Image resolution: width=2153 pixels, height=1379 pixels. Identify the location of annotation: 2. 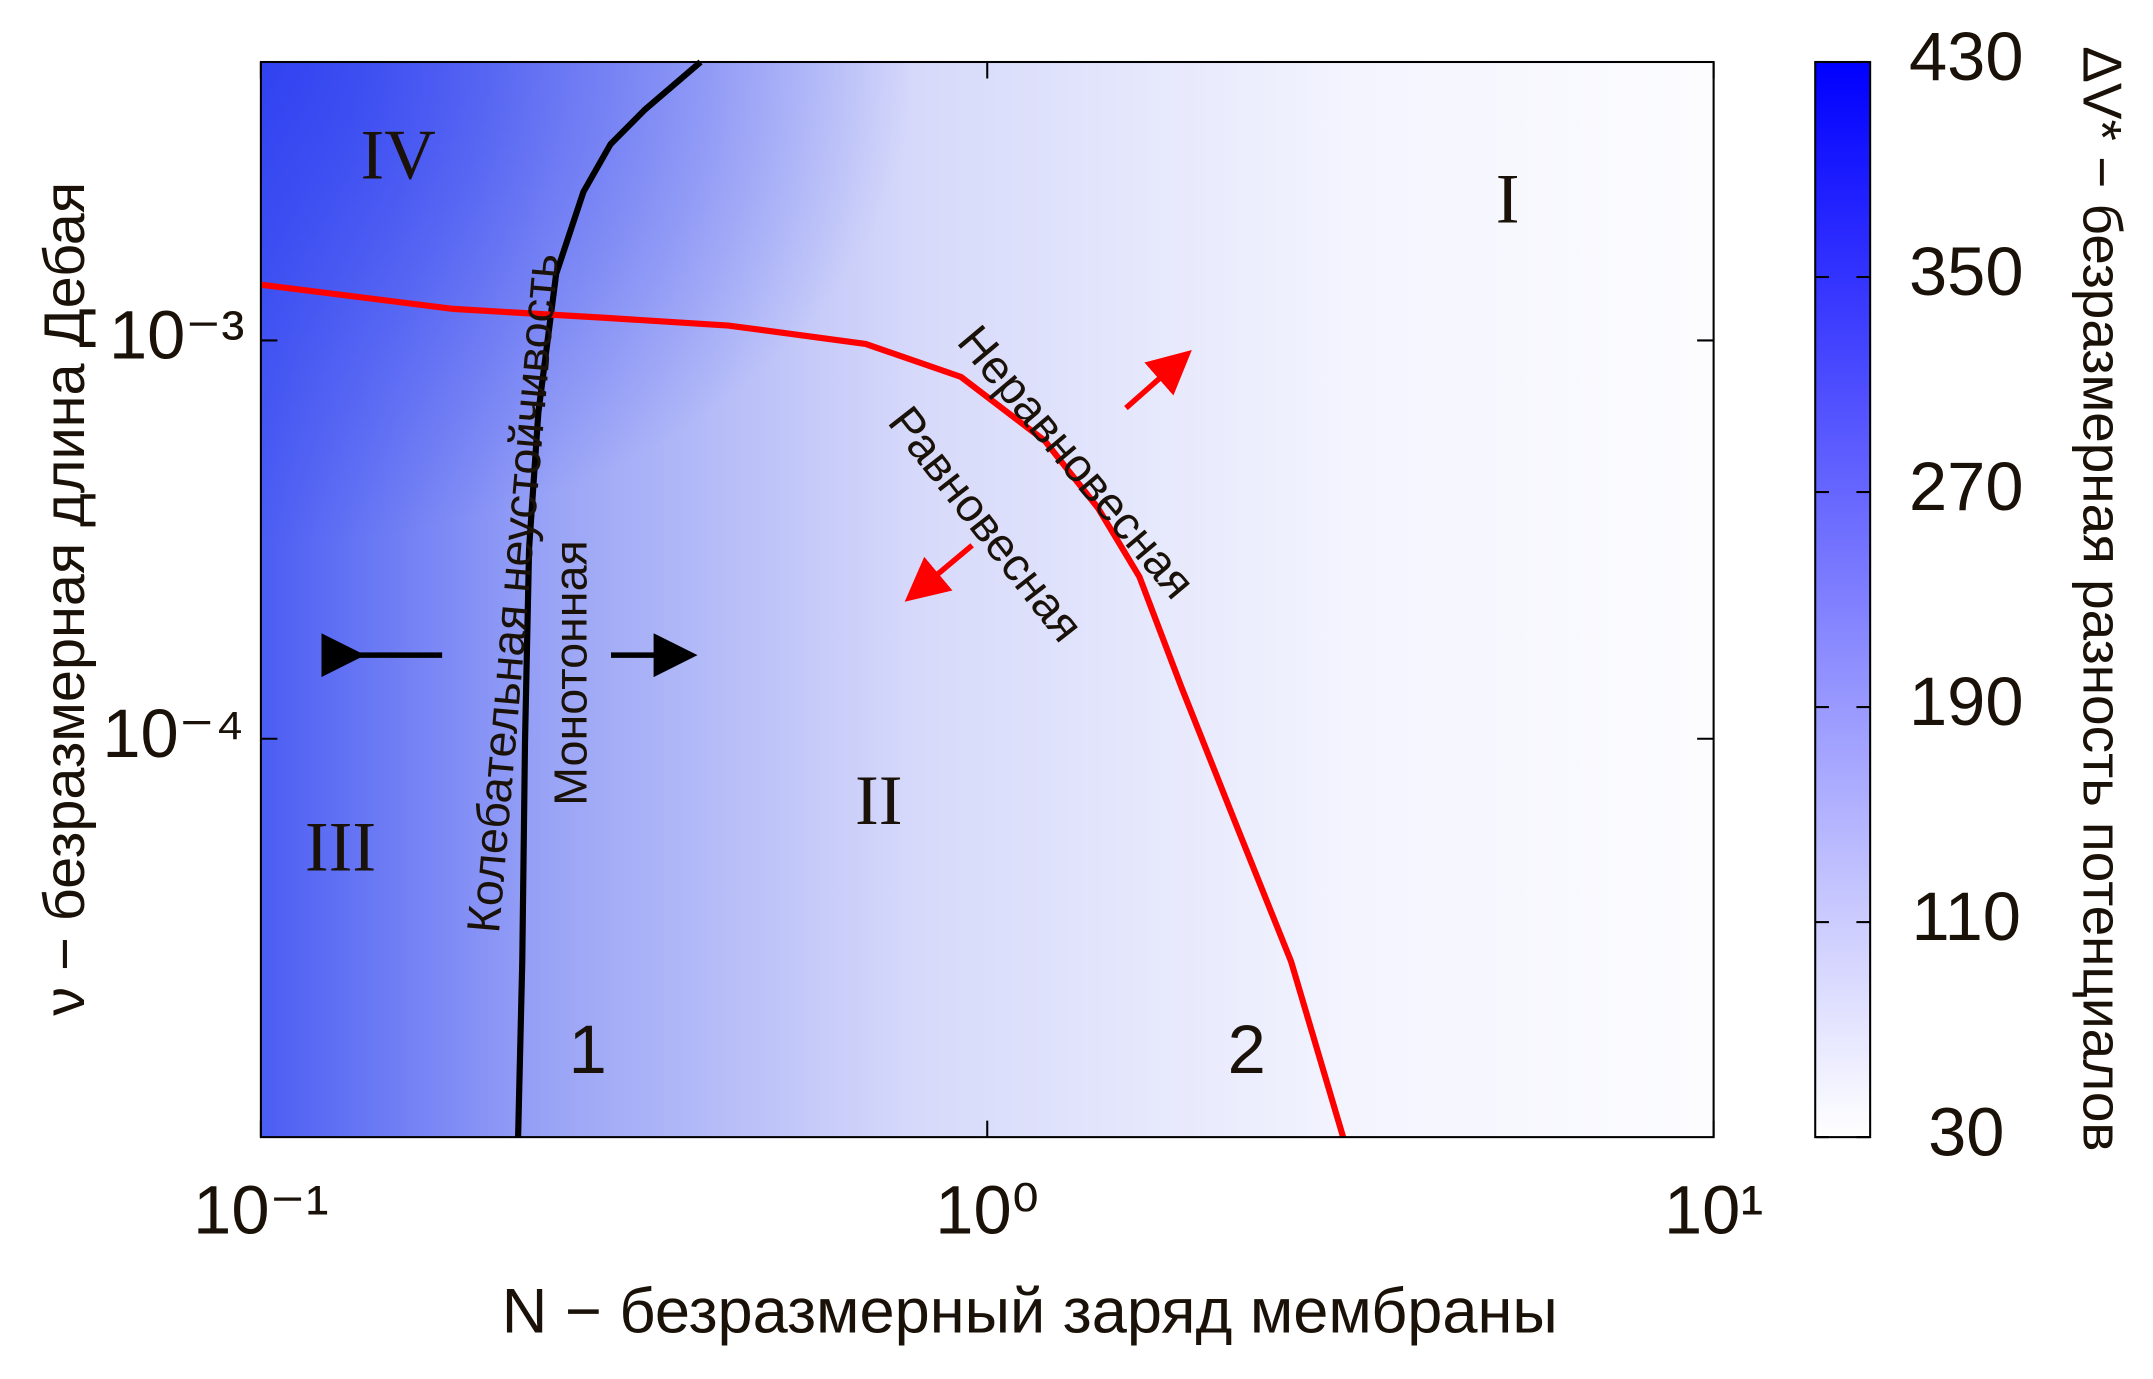
(1247, 1049).